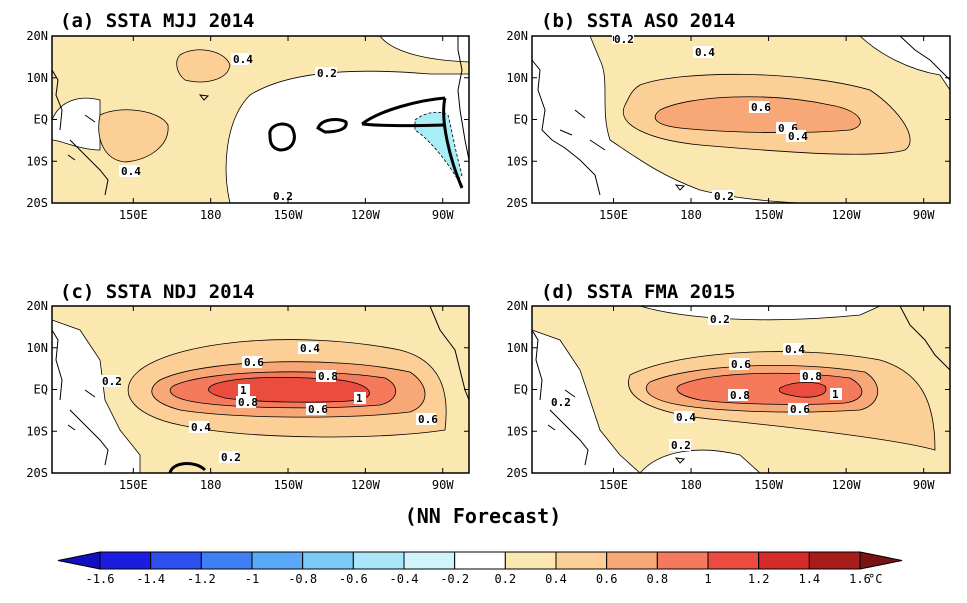 This screenshot has height=603, width=967. Describe the element at coordinates (875, 579) in the screenshot. I see `colorbar-unit: °C` at that location.